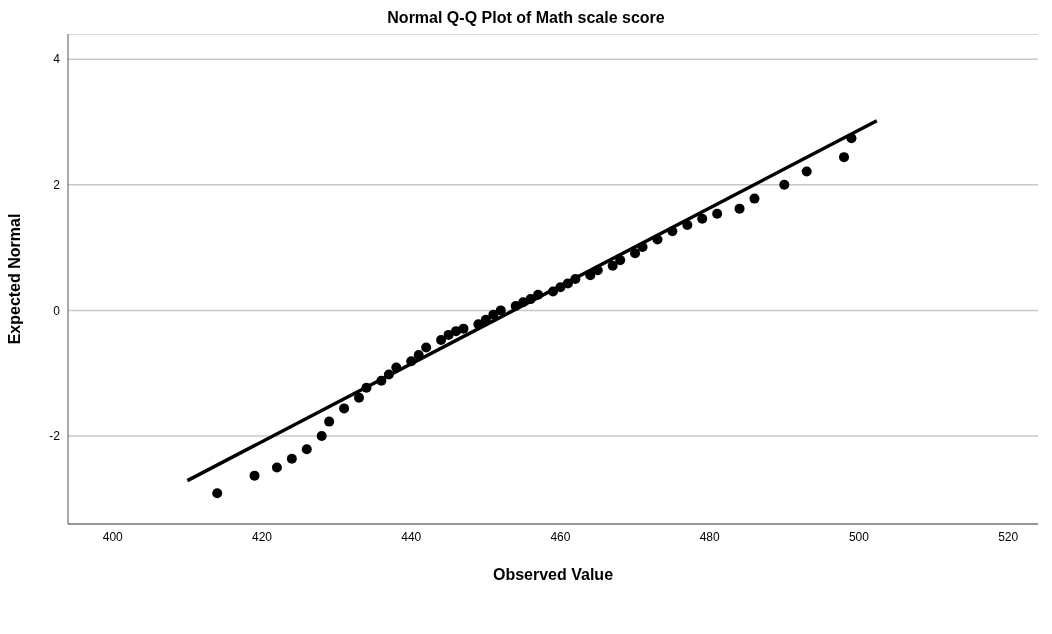 This screenshot has height=634, width=1052. Describe the element at coordinates (14, 279) in the screenshot. I see `y-axis-title: Expected Normal` at that location.